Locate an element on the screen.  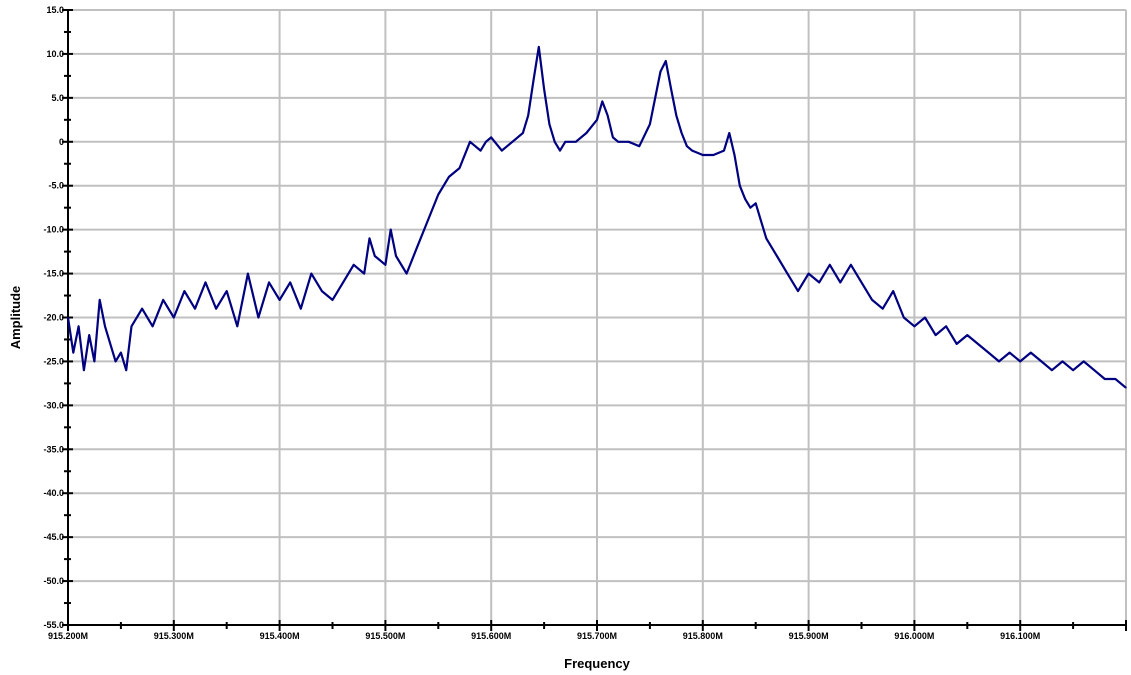
y-tick-label: -55.0 is located at coordinates (53, 625).